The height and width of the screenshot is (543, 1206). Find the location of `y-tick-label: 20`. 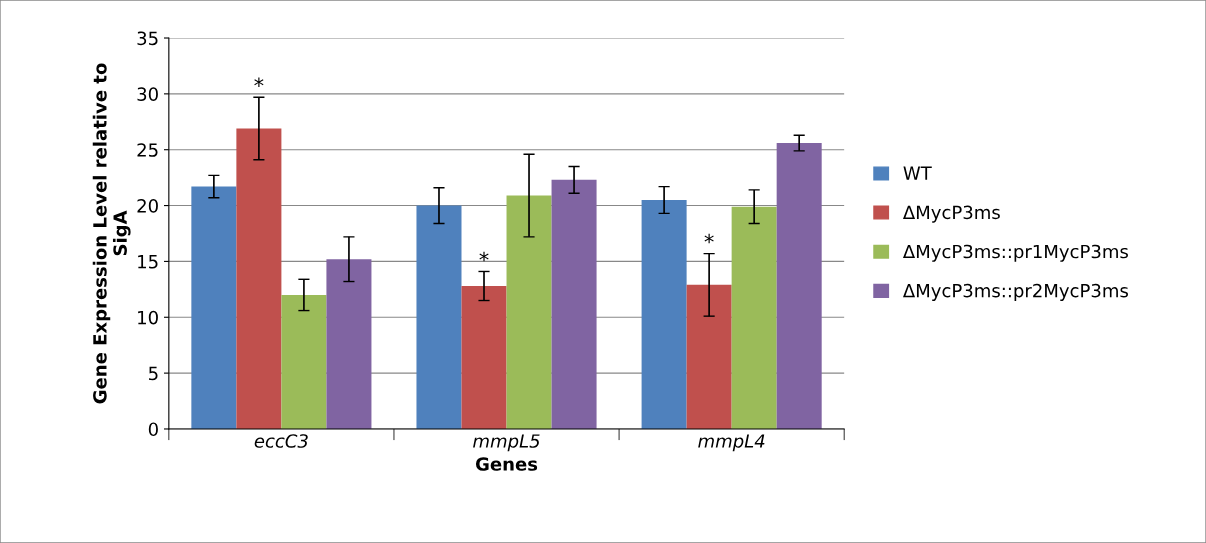

y-tick-label: 20 is located at coordinates (147, 206).